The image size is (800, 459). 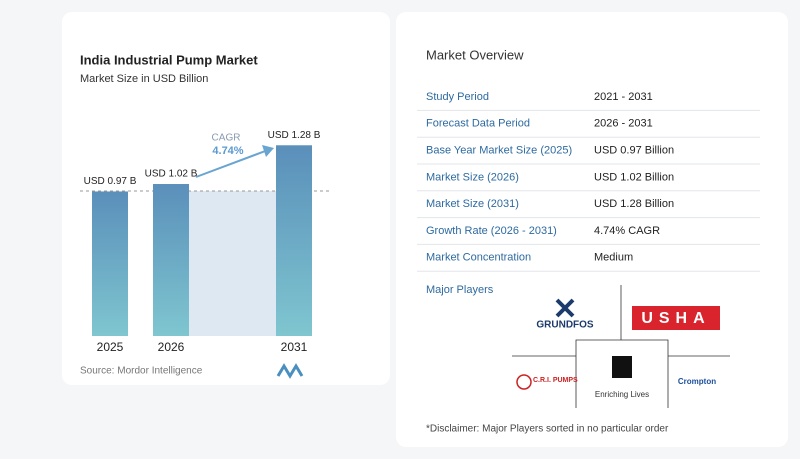 I want to click on overview-title: Market Overview, so click(x=475, y=54).